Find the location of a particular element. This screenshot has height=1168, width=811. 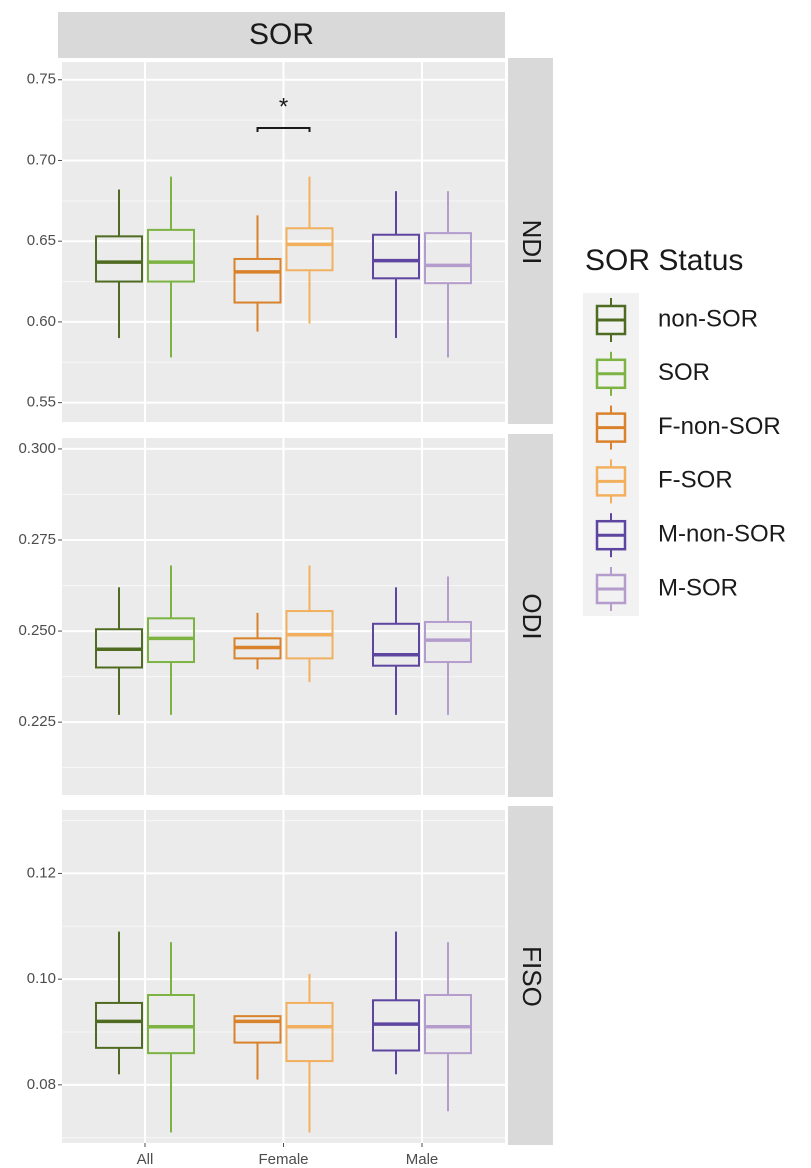

significance-bracket is located at coordinates (283, 129).